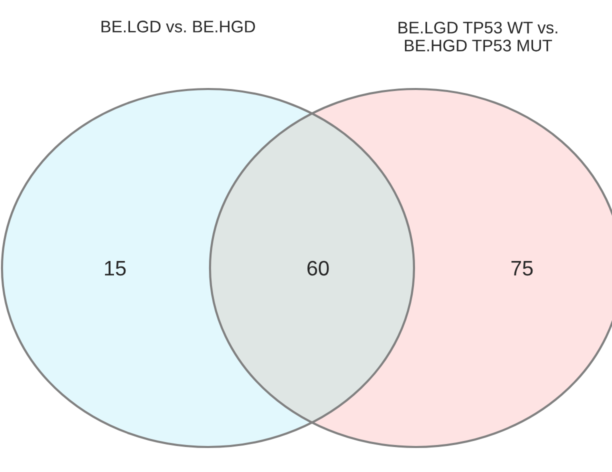 The width and height of the screenshot is (612, 472). I want to click on text: BE.LGD vs. BE.HGD, so click(178, 26).